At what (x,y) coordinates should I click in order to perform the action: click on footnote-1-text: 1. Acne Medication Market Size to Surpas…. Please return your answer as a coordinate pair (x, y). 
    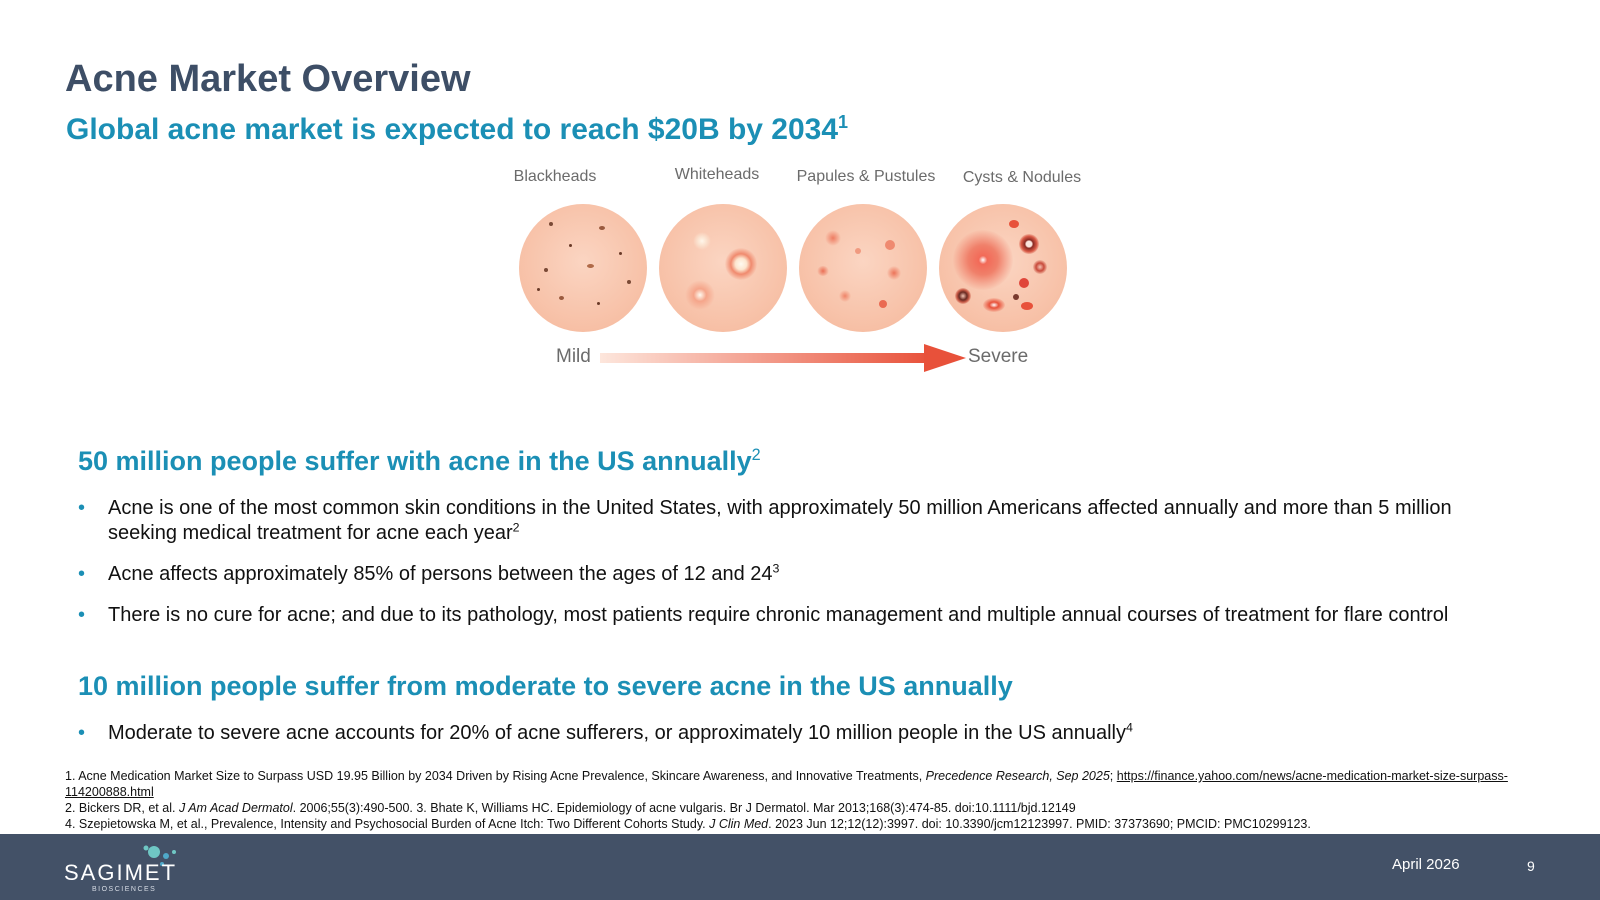
    Looking at the image, I should click on (495, 776).